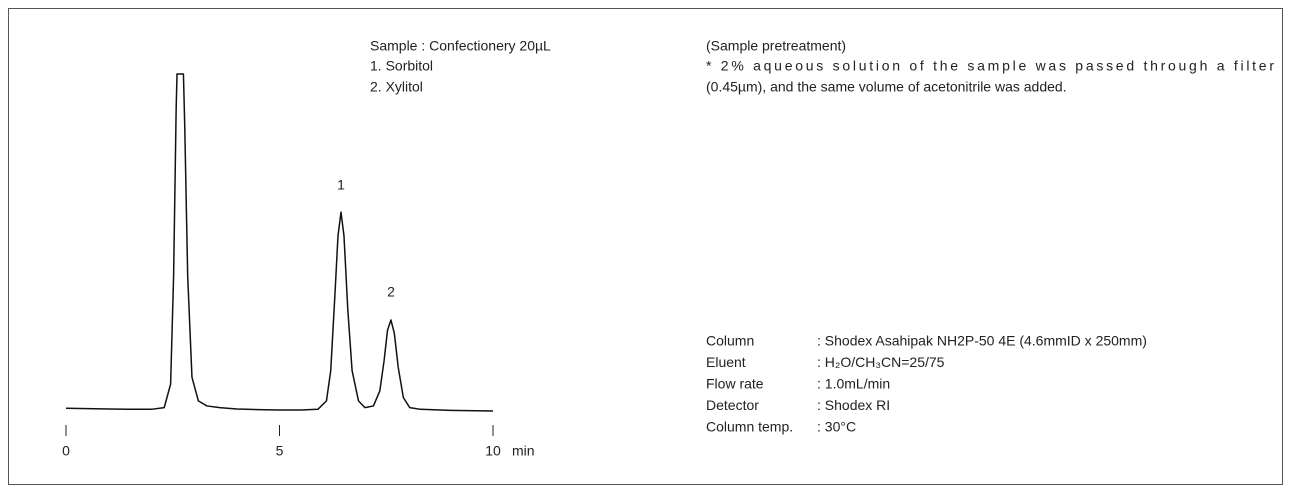 Image resolution: width=1291 pixels, height=493 pixels. I want to click on condition-label: Column, so click(730, 341).